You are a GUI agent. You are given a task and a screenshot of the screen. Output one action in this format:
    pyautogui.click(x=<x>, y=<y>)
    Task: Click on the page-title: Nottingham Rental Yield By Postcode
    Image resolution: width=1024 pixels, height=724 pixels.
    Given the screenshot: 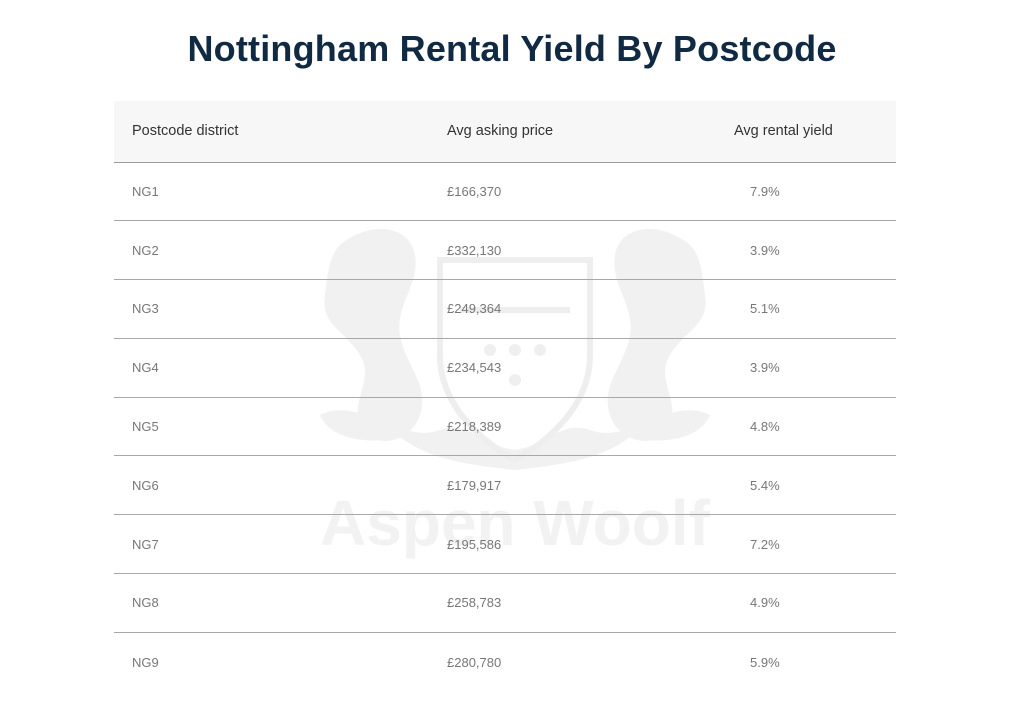 What is the action you would take?
    pyautogui.click(x=512, y=48)
    